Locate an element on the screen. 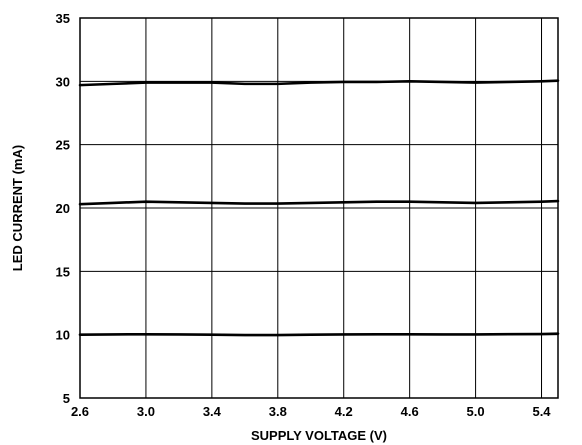 This screenshot has height=445, width=582. y-tick-labels: 5 10 15 20 25 30 35 is located at coordinates (63, 208).